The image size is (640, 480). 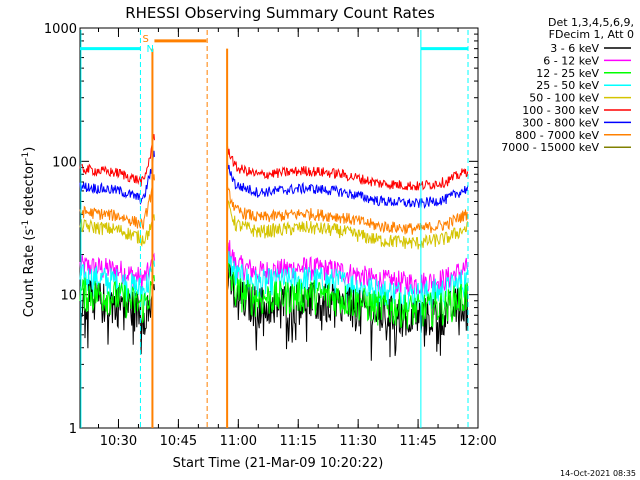 What do you see at coordinates (560, 110) in the screenshot?
I see `legend-label: 100 - 300 keV` at bounding box center [560, 110].